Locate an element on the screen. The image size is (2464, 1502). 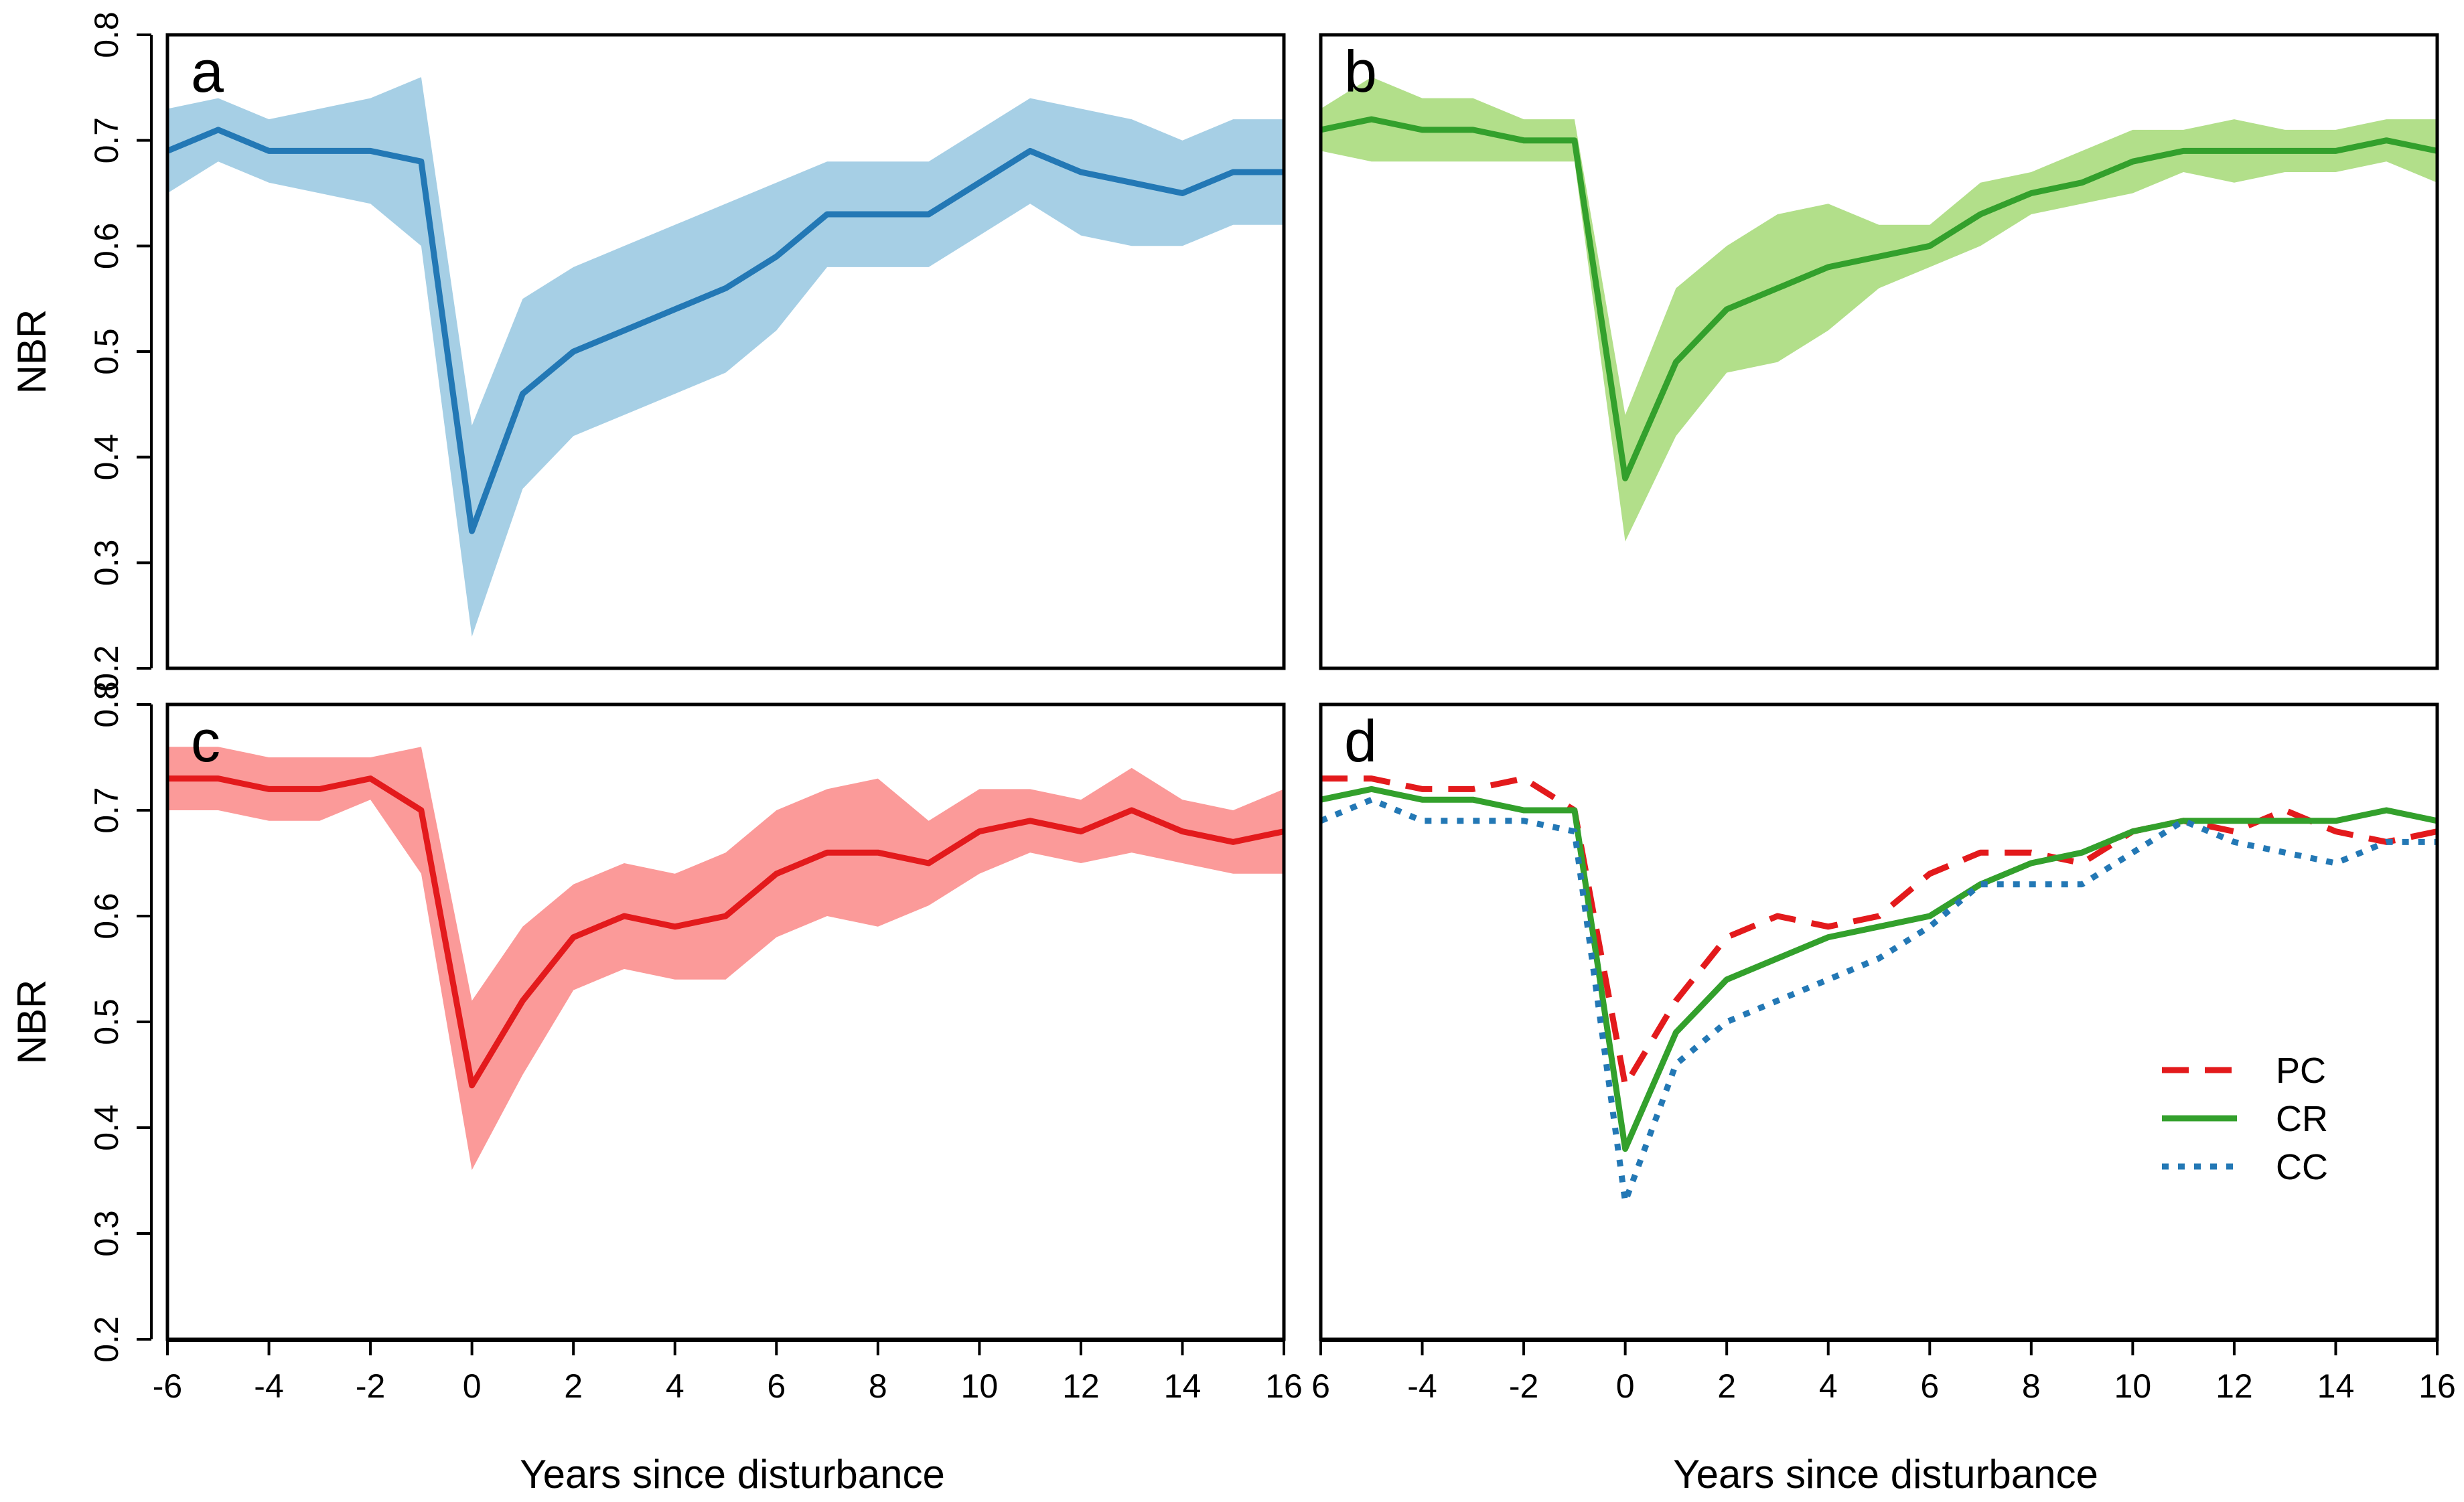
panel-b-label: b is located at coordinates (1360, 71).